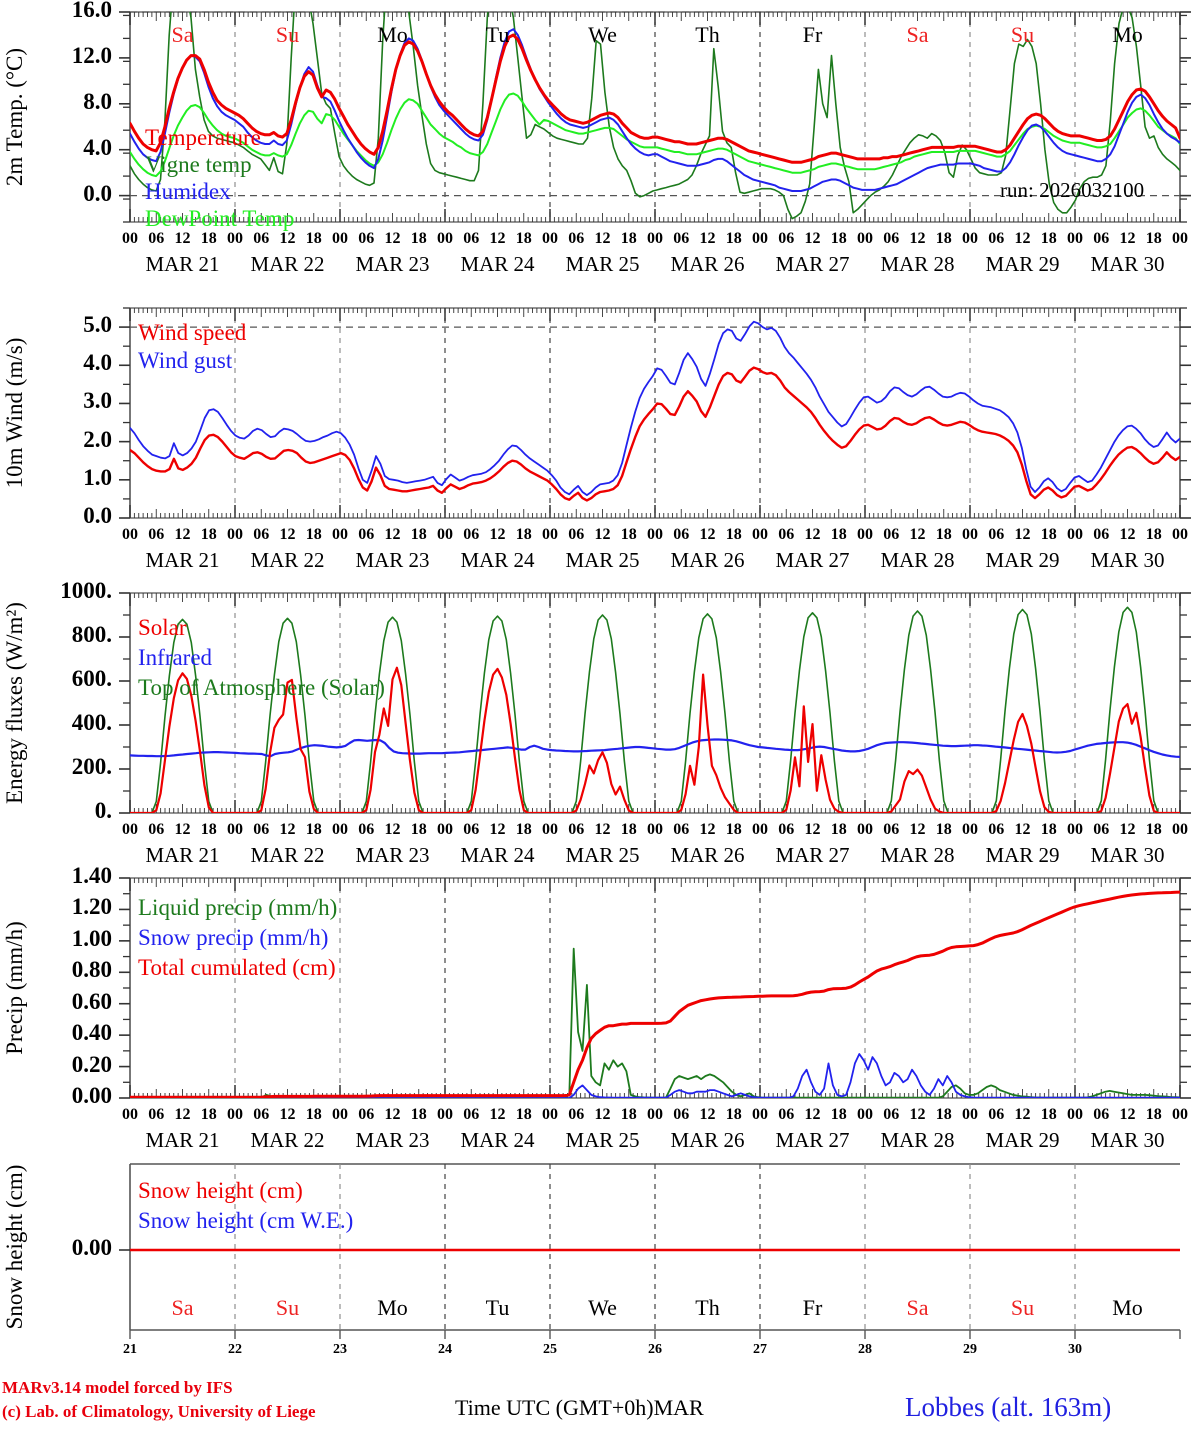 The width and height of the screenshot is (1194, 1440). I want to click on y-tick-label: 0.20, so click(91, 1064).